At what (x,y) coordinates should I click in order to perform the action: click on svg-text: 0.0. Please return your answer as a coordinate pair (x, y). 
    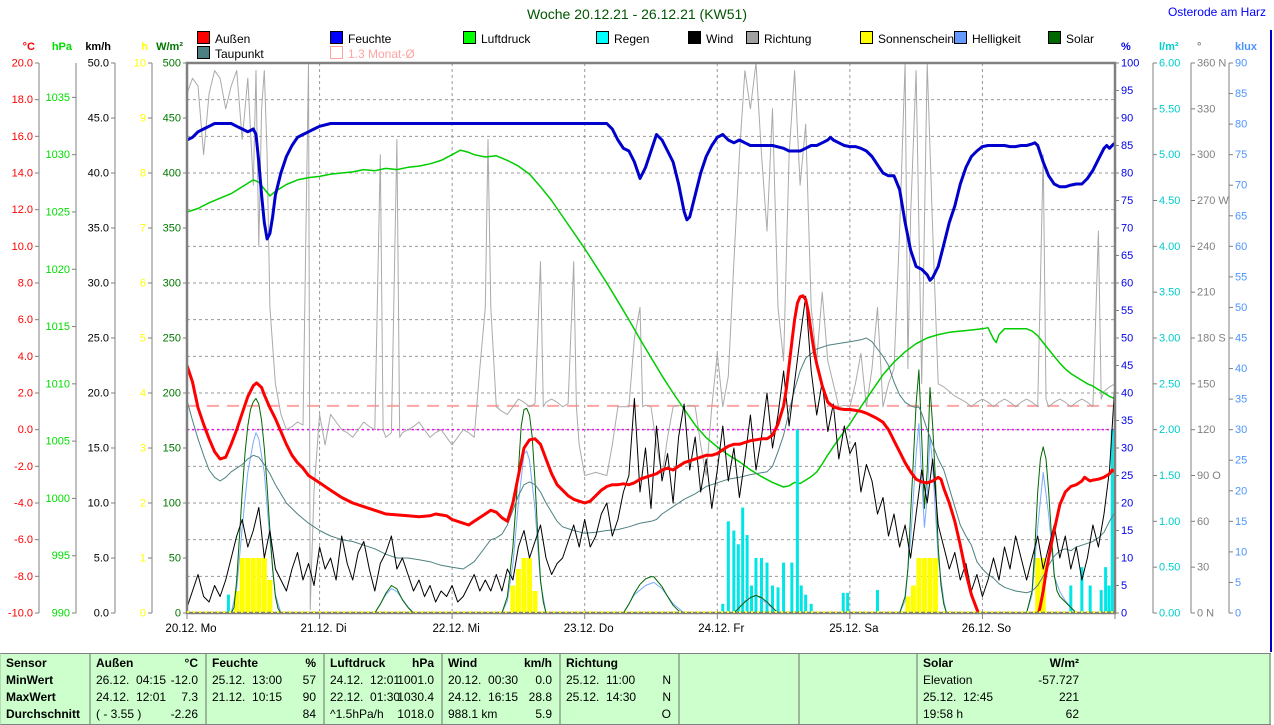
    Looking at the image, I should click on (25, 430).